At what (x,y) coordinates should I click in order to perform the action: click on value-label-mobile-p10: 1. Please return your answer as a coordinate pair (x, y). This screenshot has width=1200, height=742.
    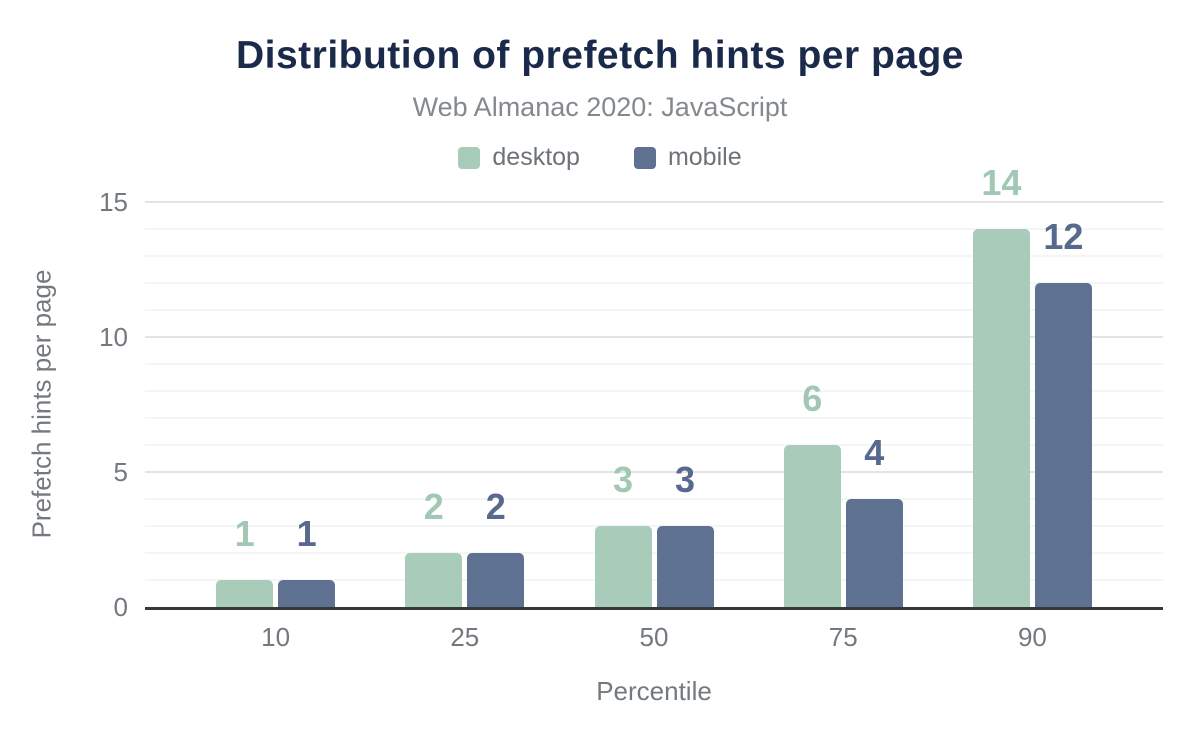
    Looking at the image, I should click on (306, 533).